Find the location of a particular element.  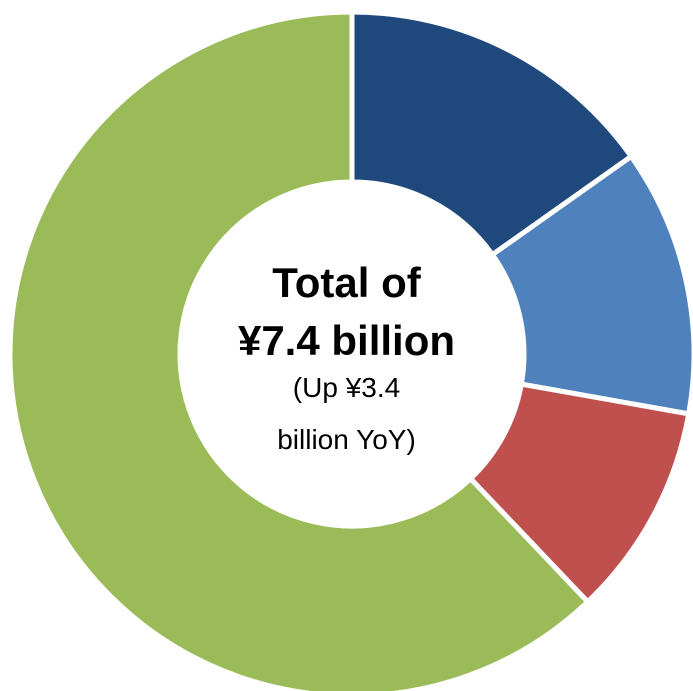

center-change-line-1: (Up ¥3.4 is located at coordinates (346, 387).